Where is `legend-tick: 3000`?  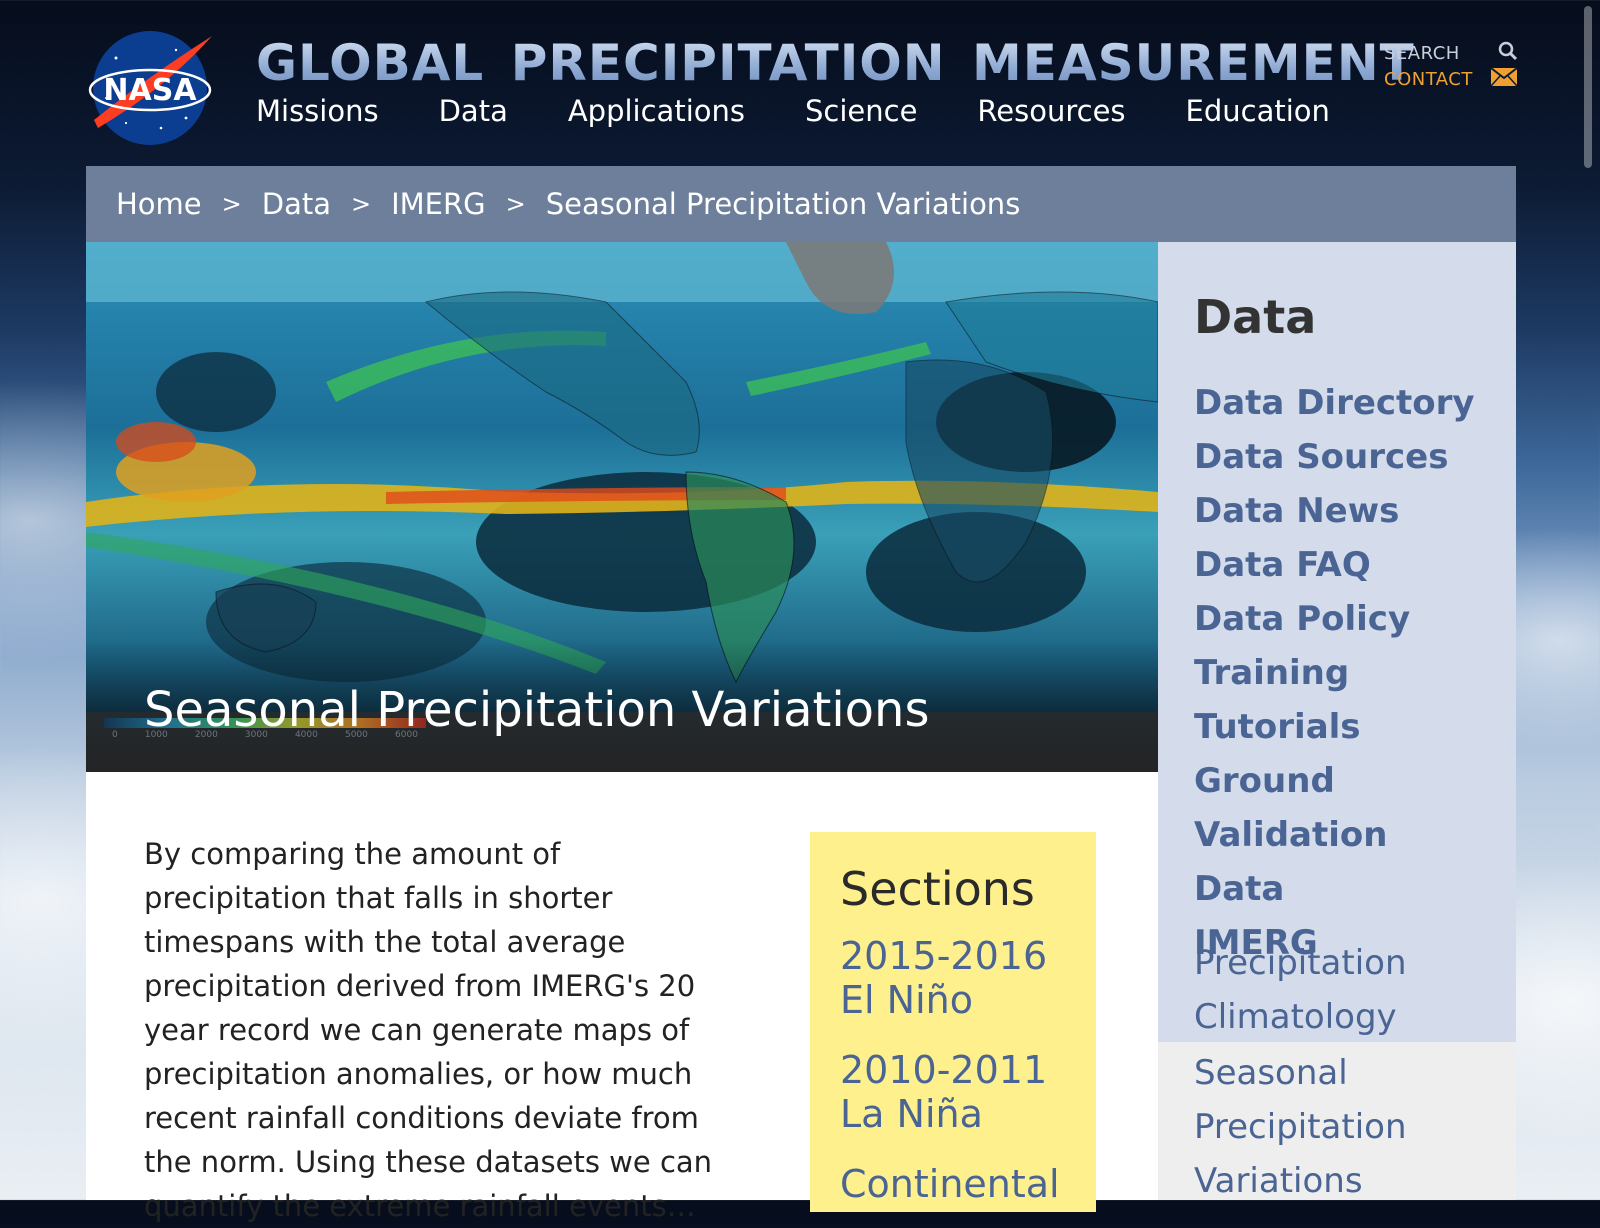 legend-tick: 3000 is located at coordinates (256, 735).